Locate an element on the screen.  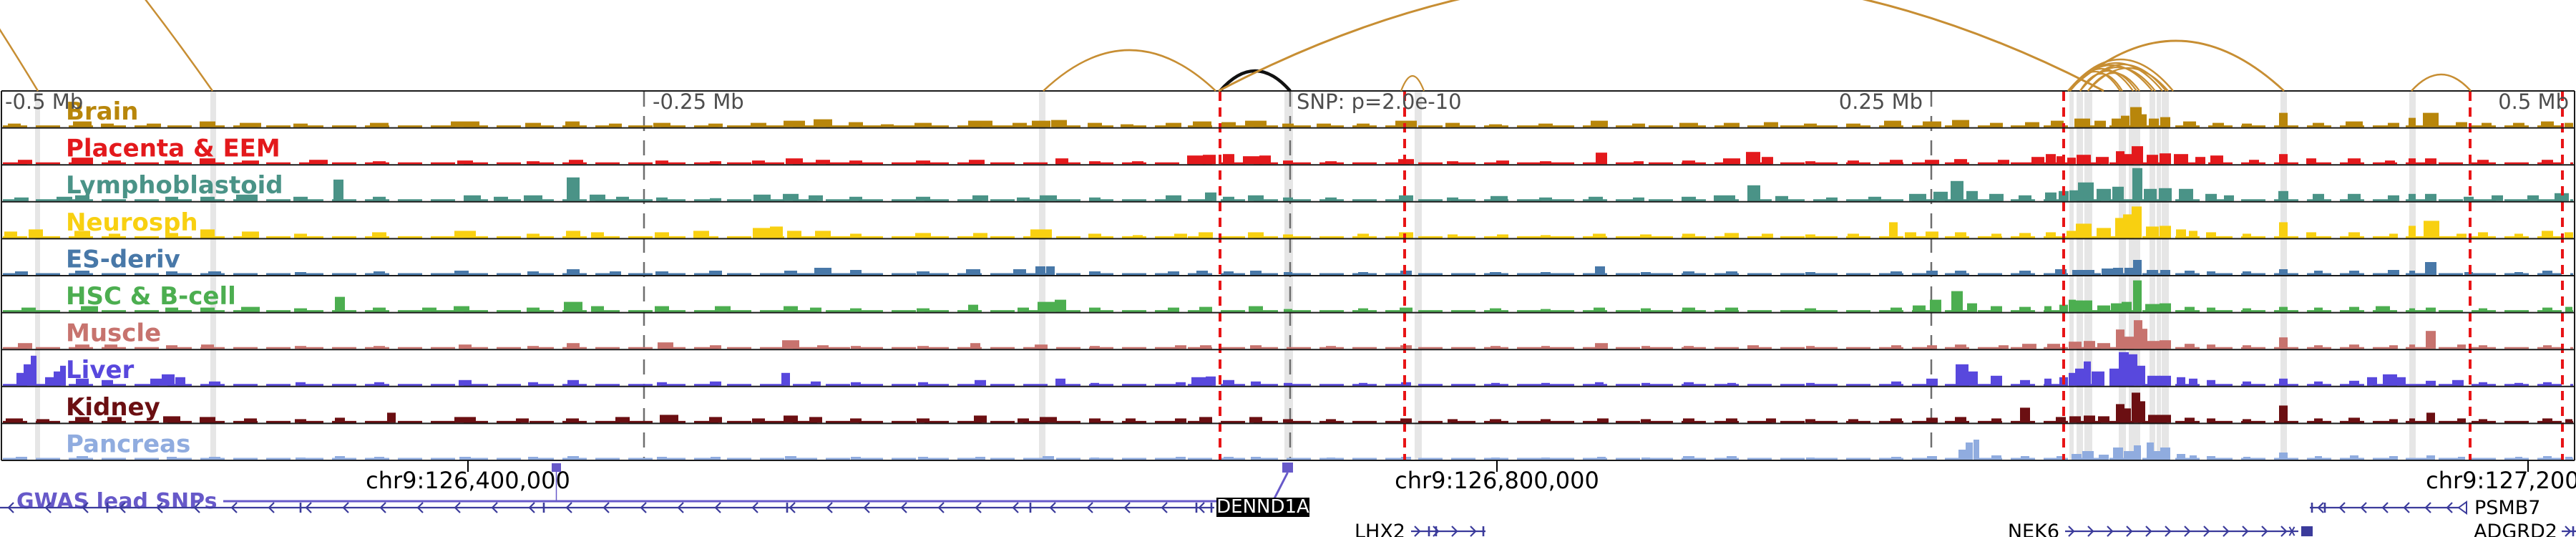
lead-snp-marker is located at coordinates (1287, 468).